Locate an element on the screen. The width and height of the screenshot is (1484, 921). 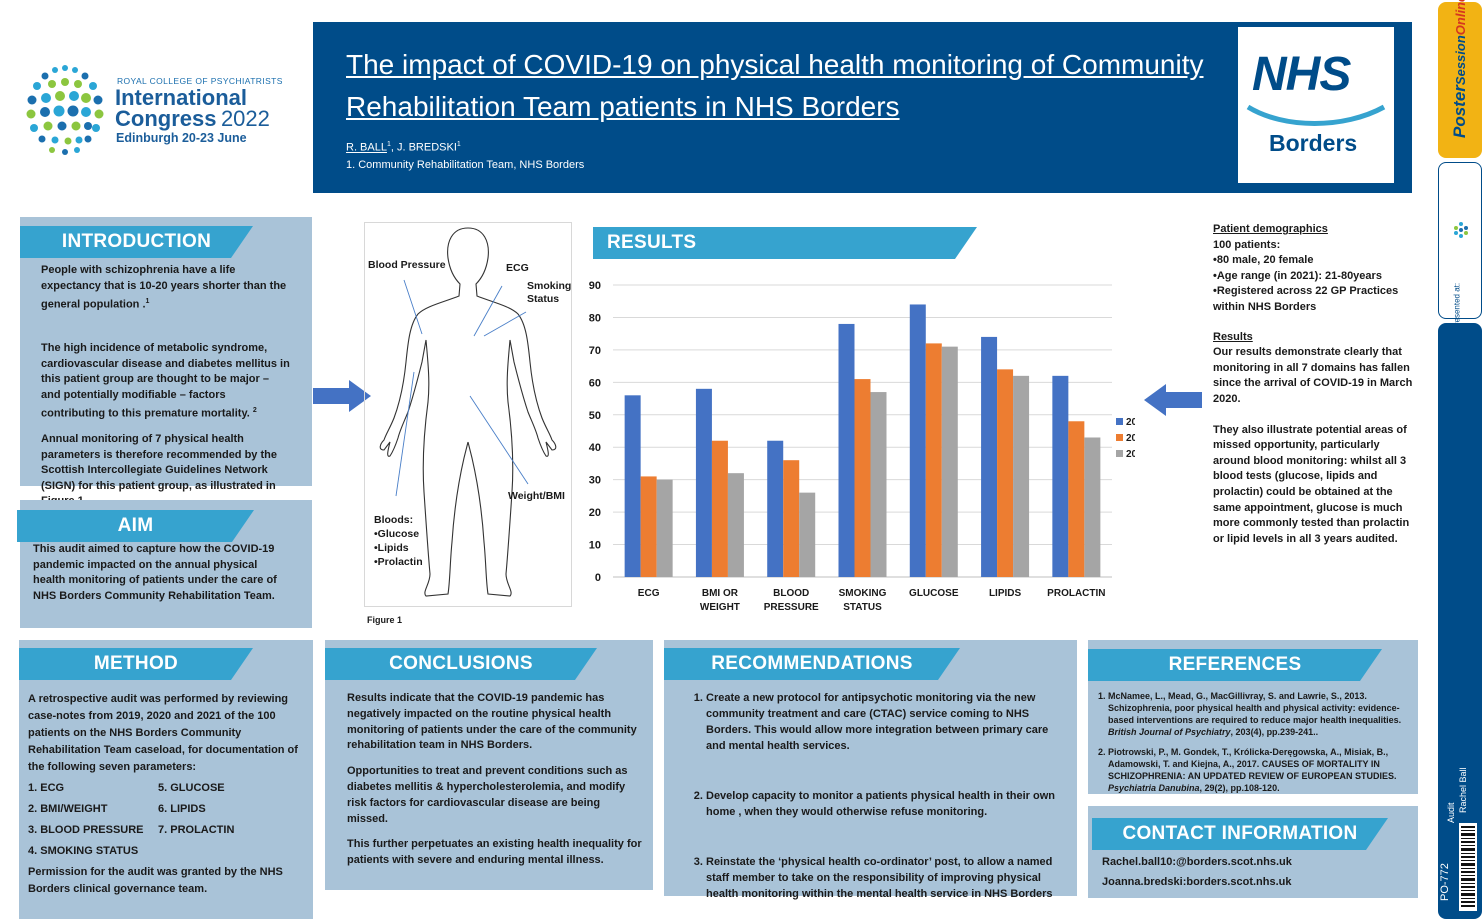
contact-email-1: Rachel.ball10:@borders.scot.nhs.uk is located at coordinates (1197, 862).